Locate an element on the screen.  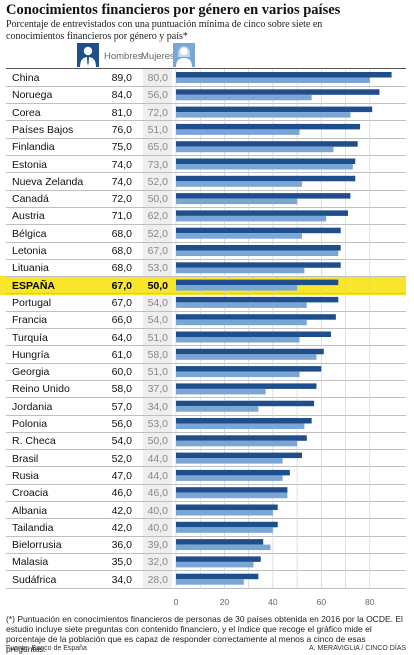
country-label: Bielorrusia is located at coordinates (37, 545).